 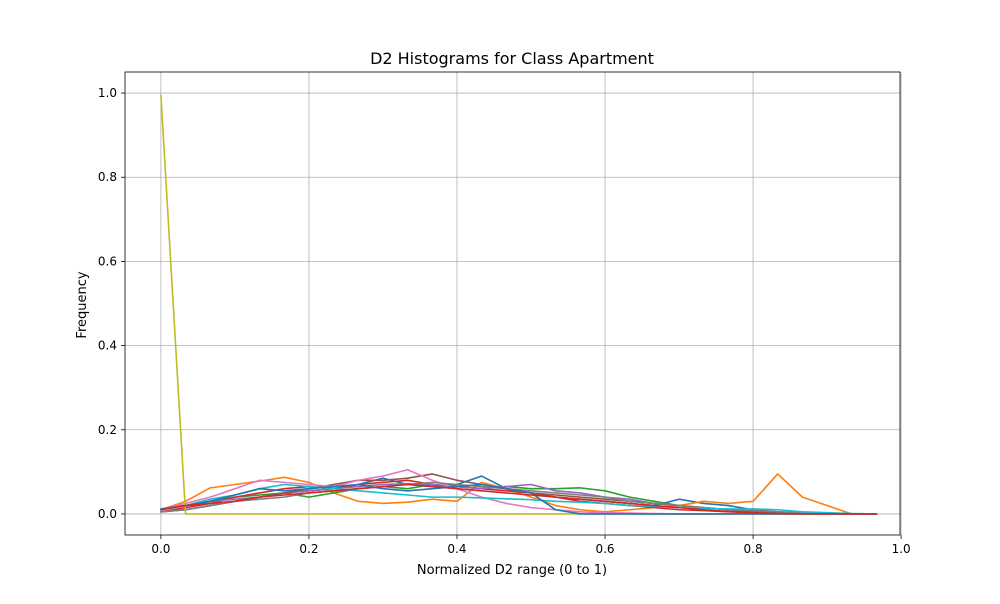 I want to click on y-tick-label: 0.6, so click(x=107, y=261).